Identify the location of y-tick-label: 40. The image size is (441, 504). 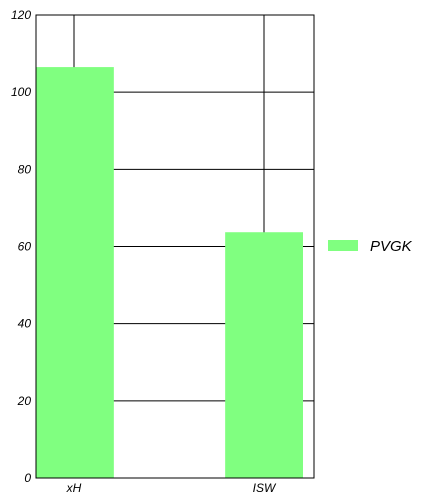
(25, 324).